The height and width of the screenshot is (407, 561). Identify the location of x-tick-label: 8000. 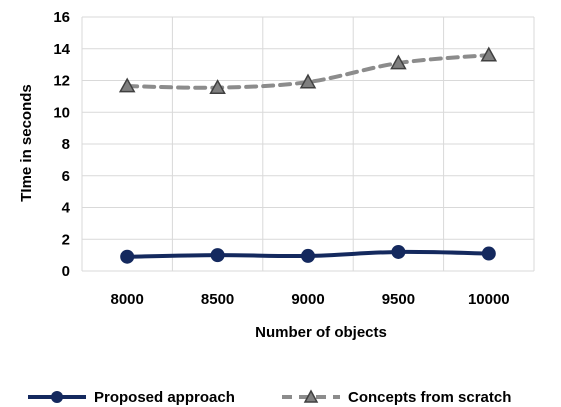
(127, 299).